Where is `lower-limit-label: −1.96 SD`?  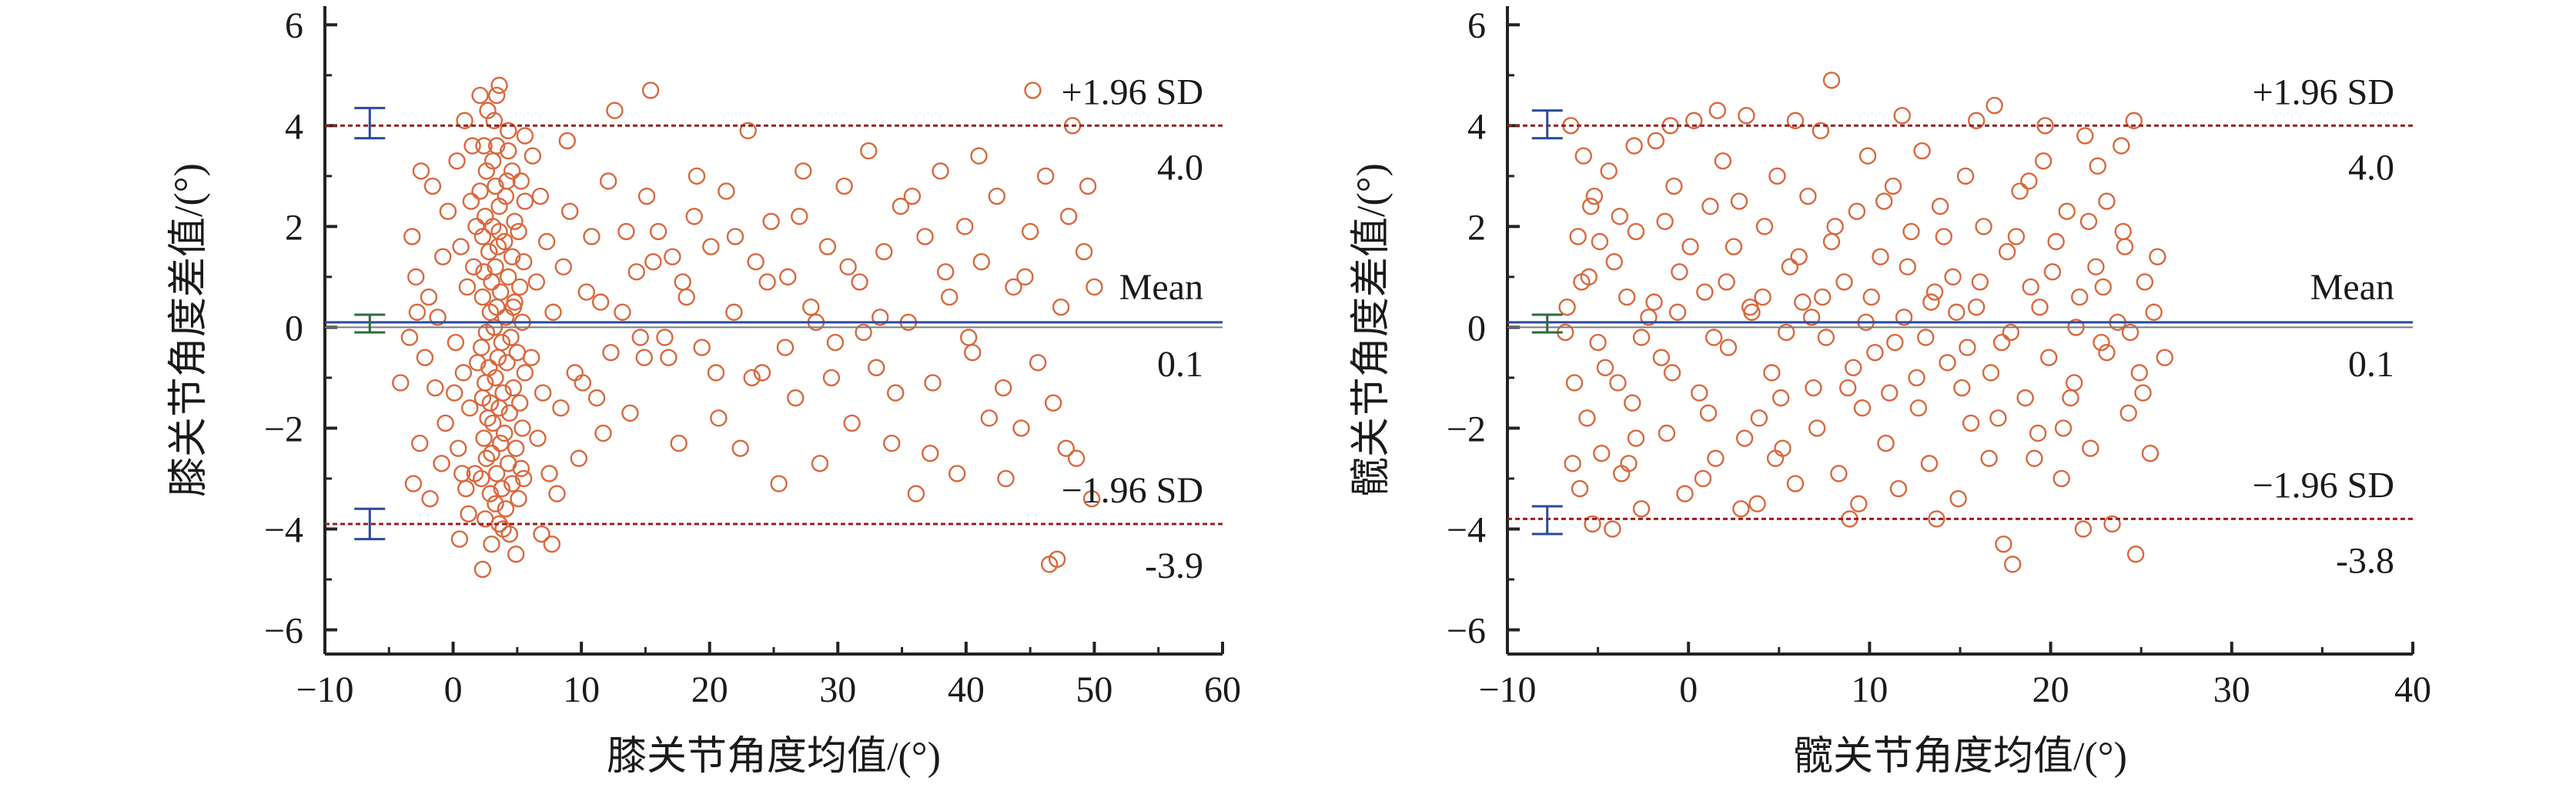 lower-limit-label: −1.96 SD is located at coordinates (2324, 486).